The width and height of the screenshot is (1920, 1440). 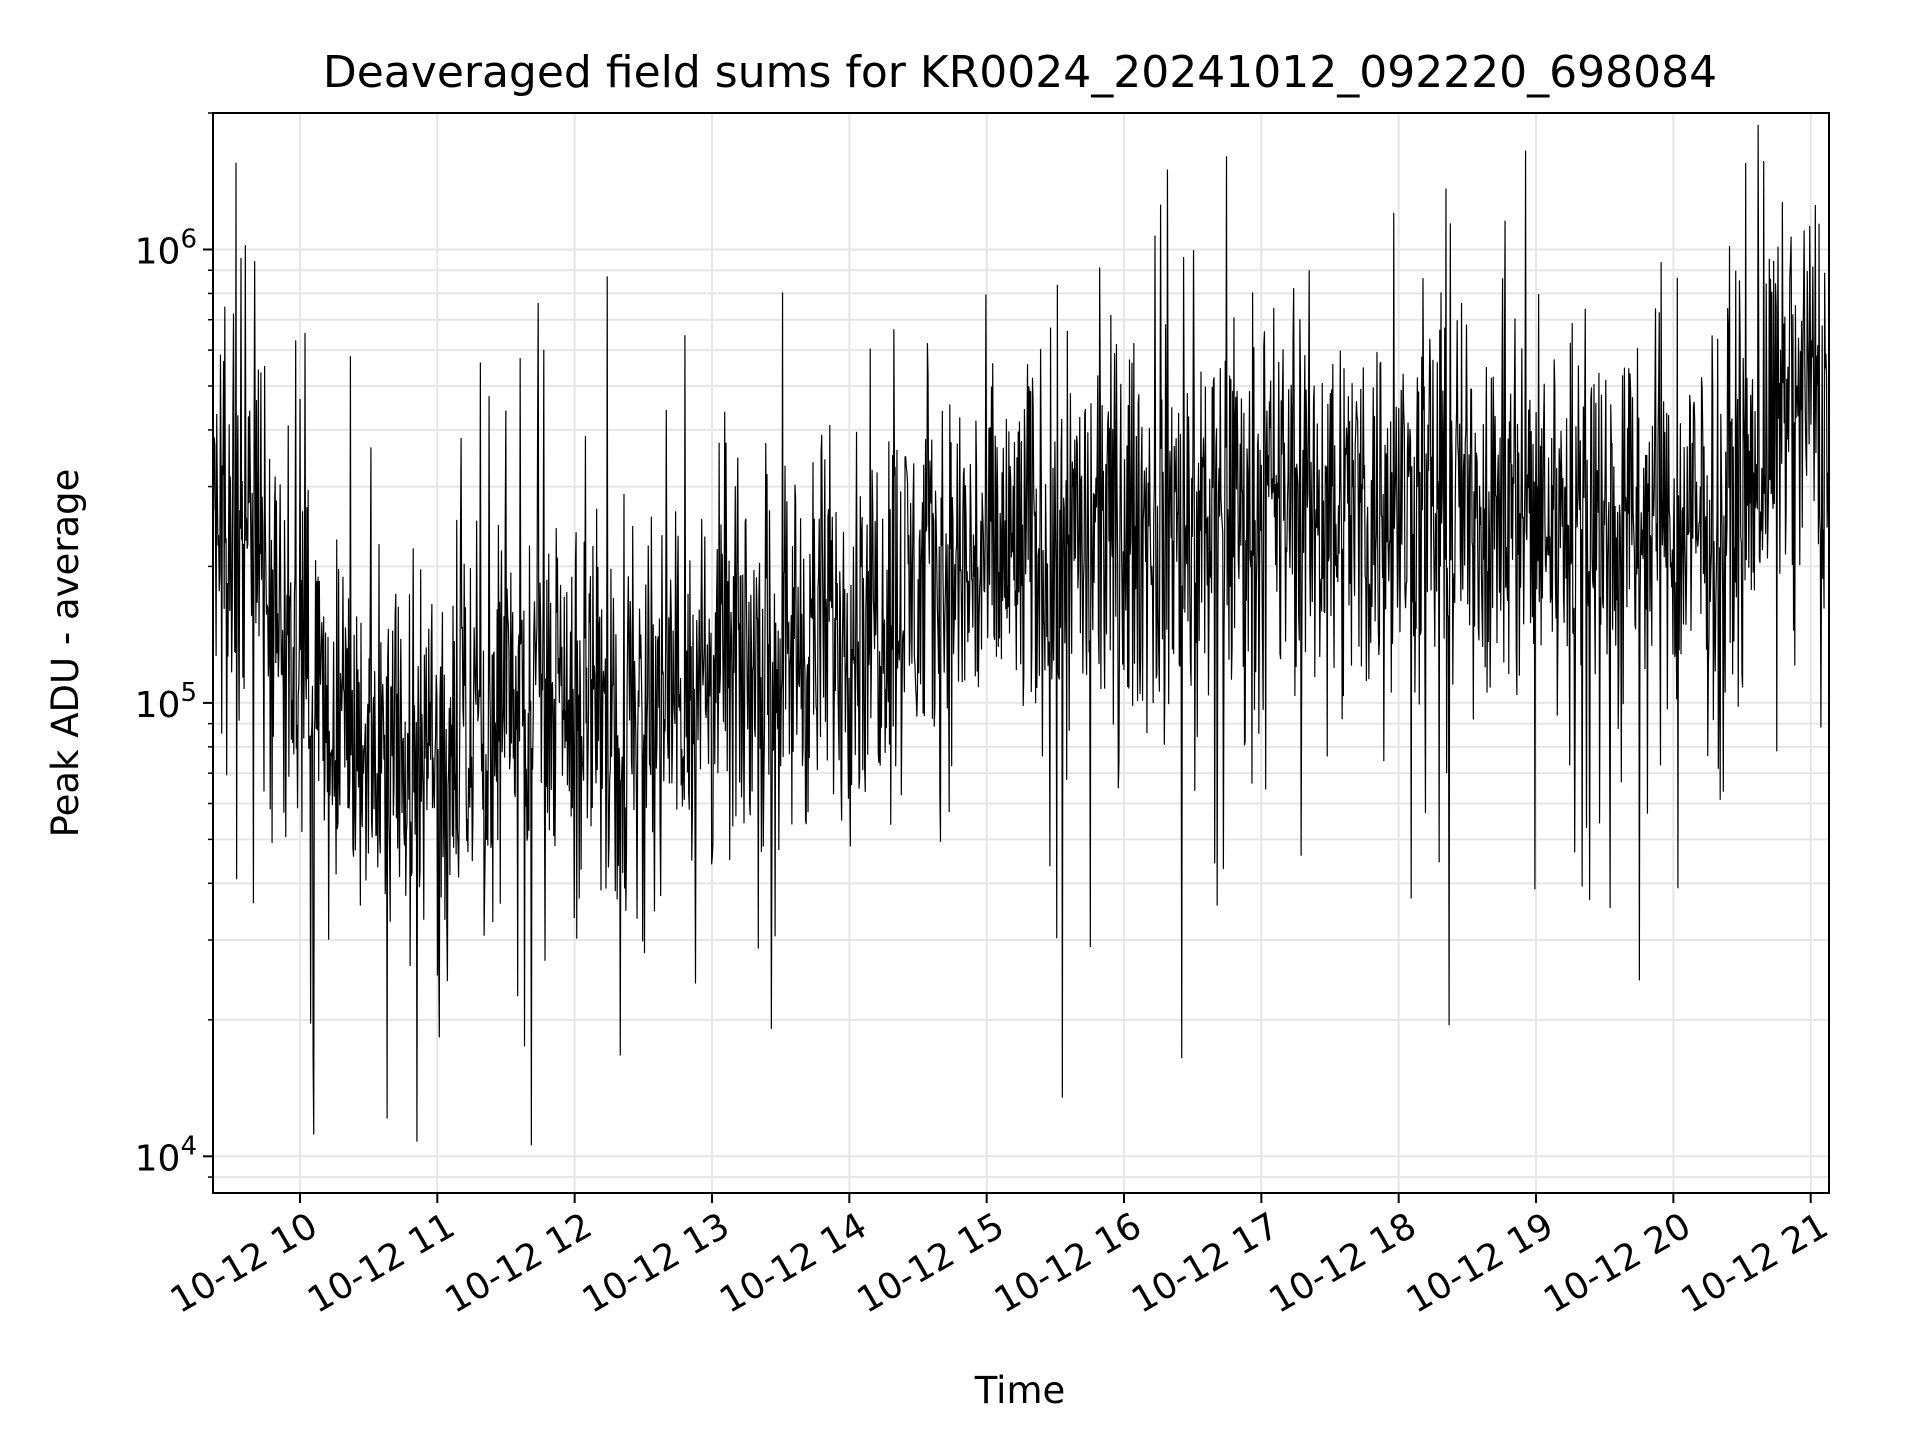 What do you see at coordinates (1020, 1390) in the screenshot?
I see `x-axis-label: Time` at bounding box center [1020, 1390].